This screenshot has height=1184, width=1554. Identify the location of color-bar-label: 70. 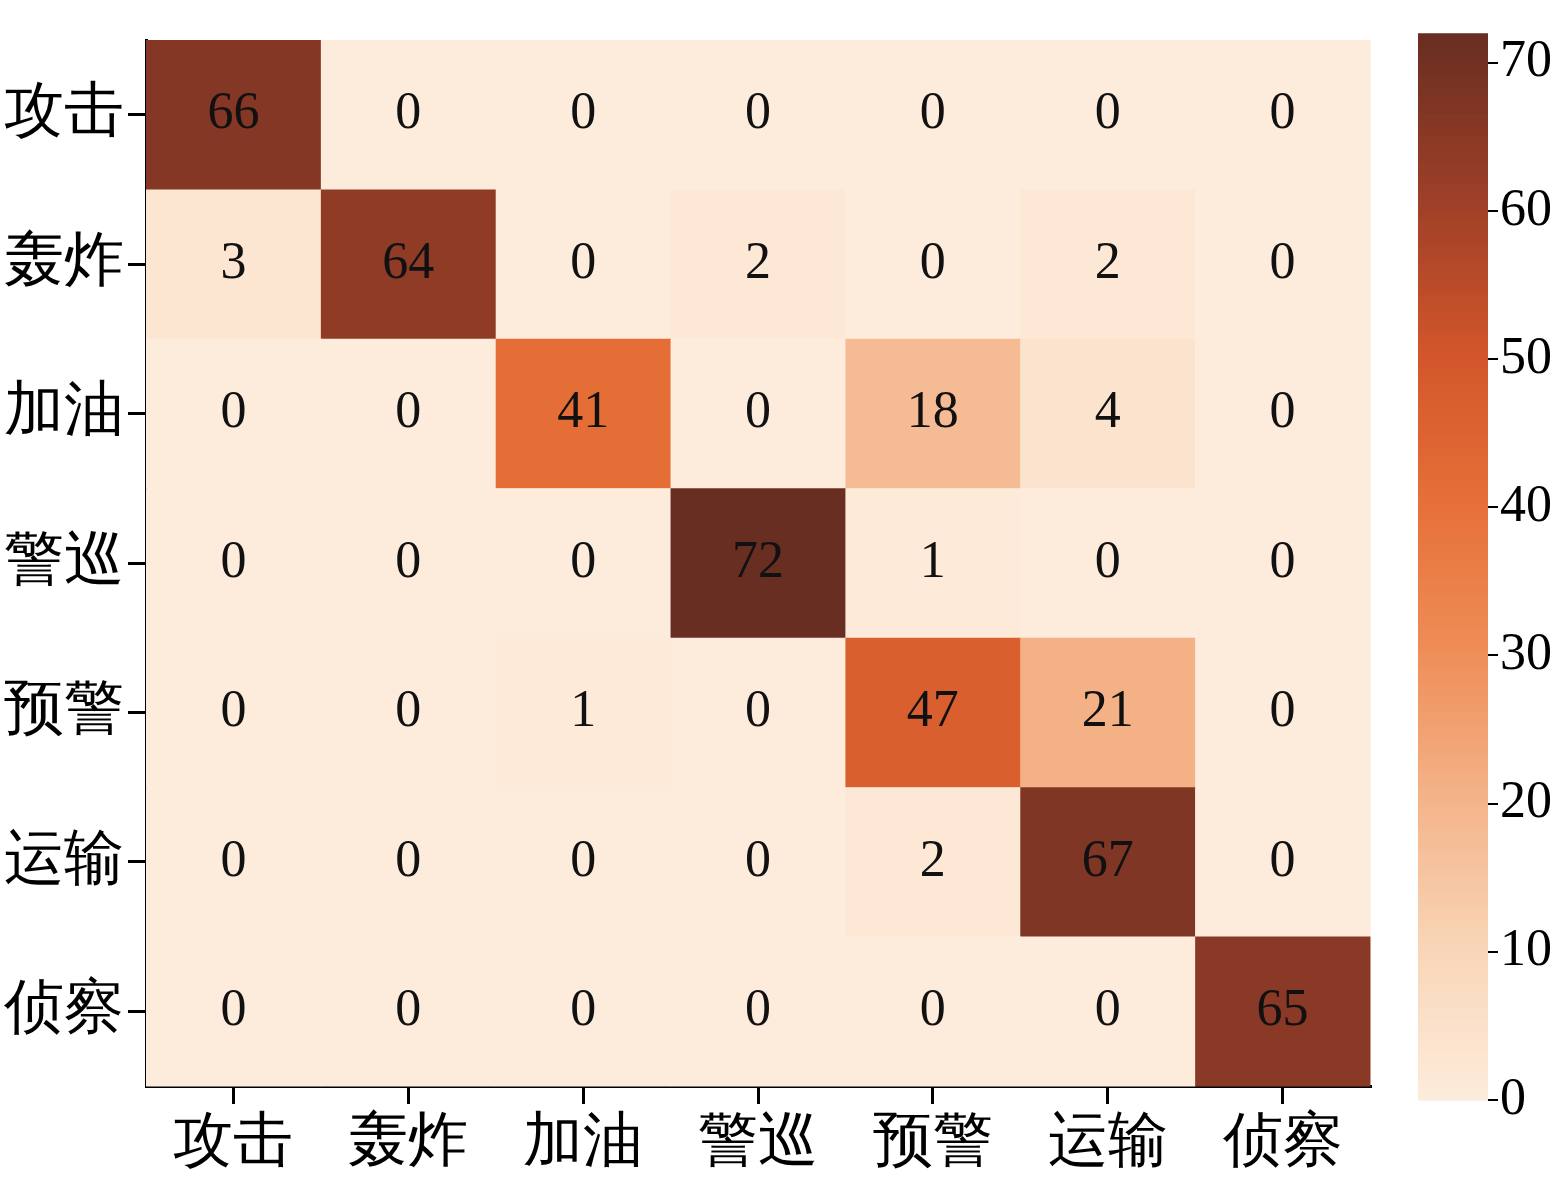
(1526, 59).